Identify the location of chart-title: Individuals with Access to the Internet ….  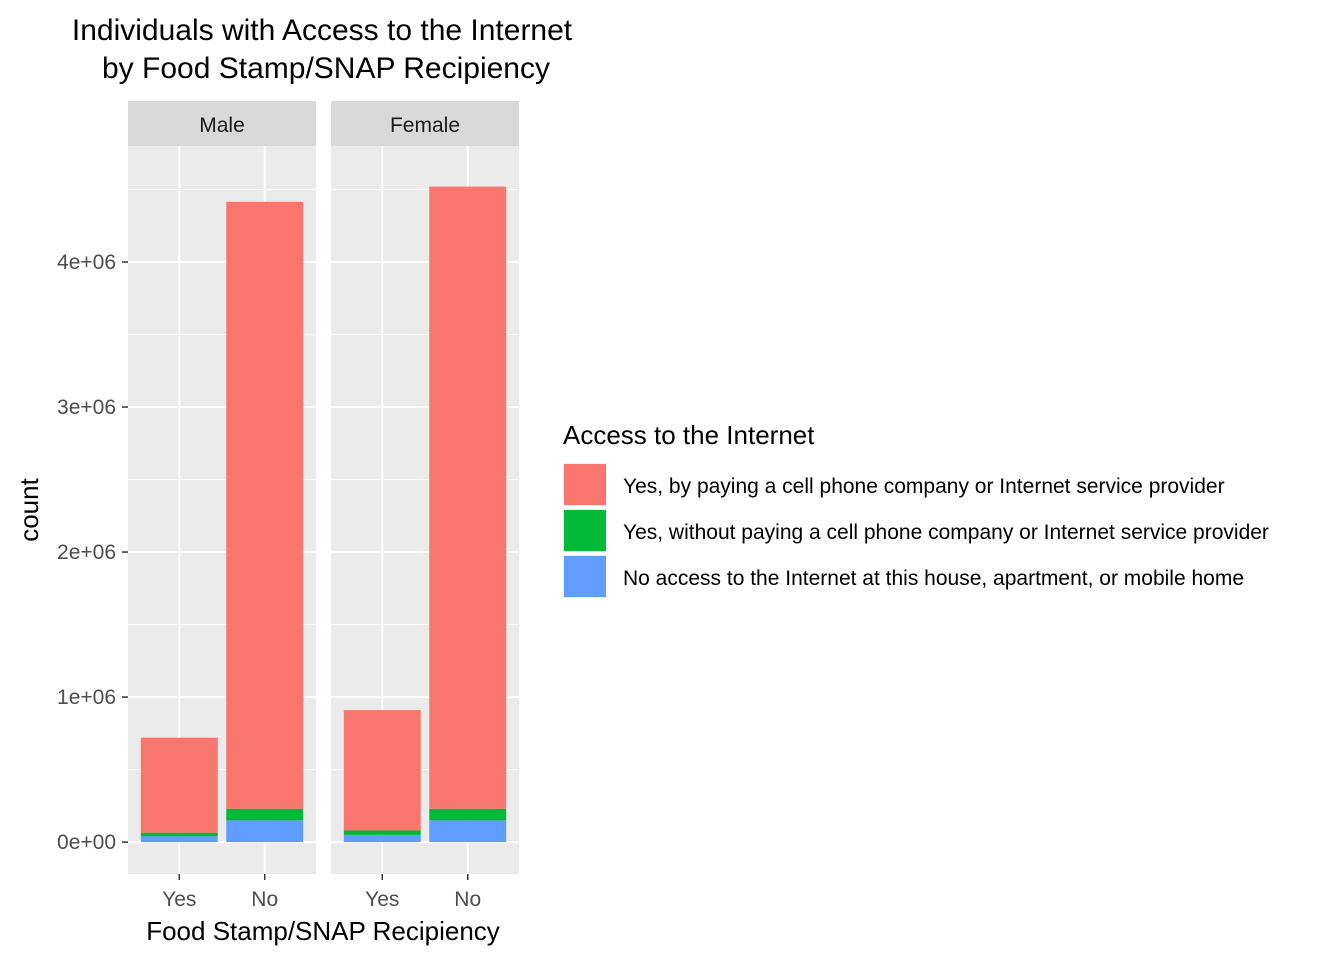
(322, 49).